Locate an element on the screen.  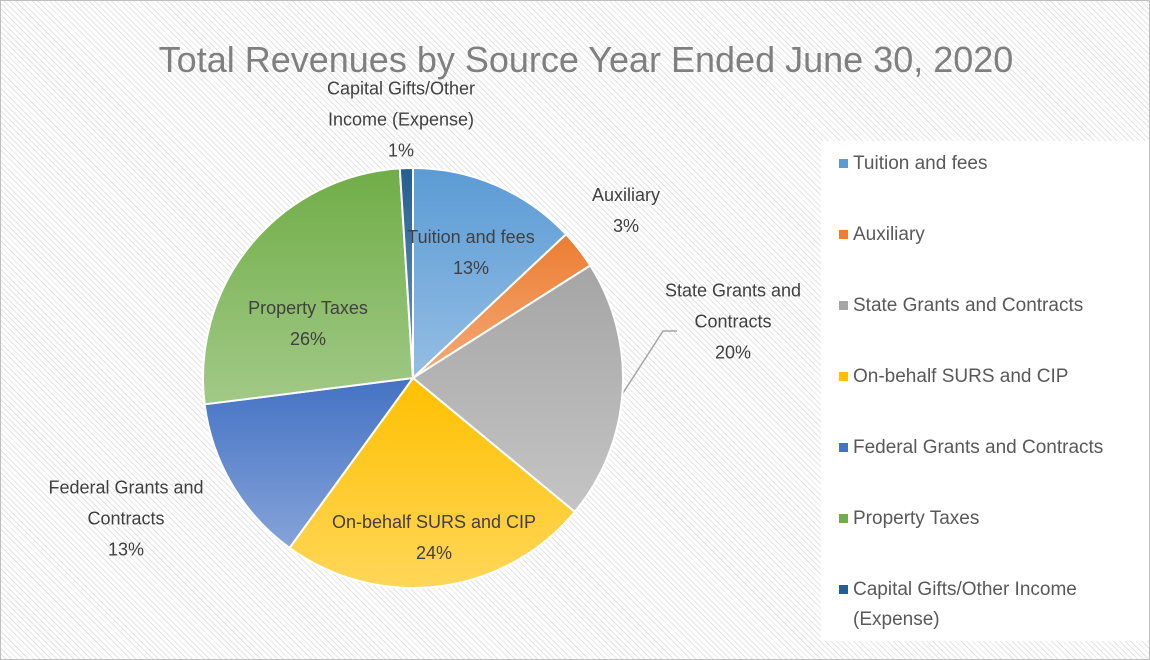
legend-entry: Property Taxes is located at coordinates (989, 519).